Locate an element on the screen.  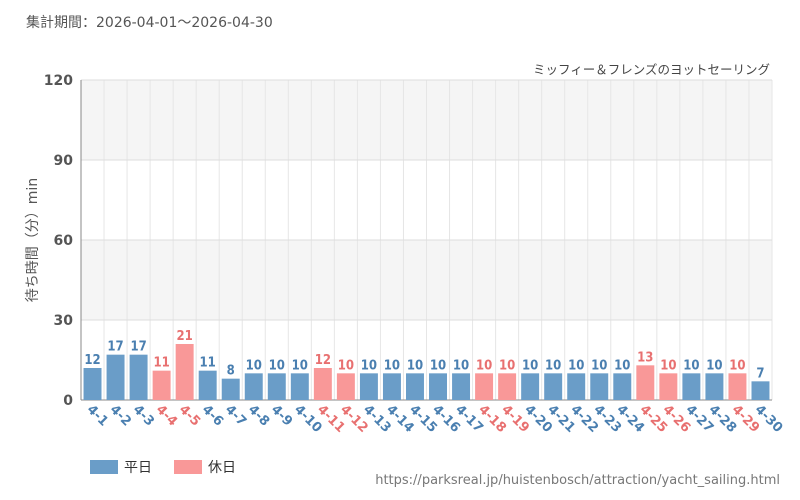
x-tick-label: 4-8 is located at coordinates (258, 415).